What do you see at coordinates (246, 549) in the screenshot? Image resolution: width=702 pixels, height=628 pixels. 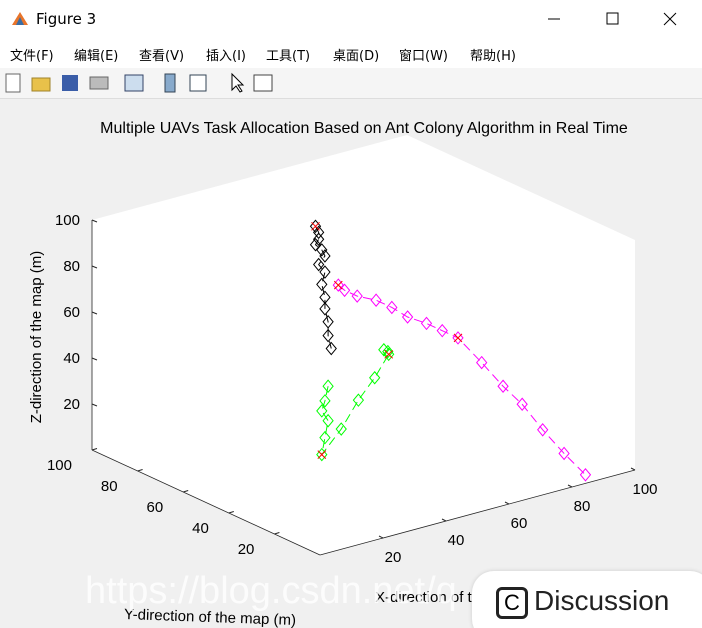 I see `y-tick-label: 20` at bounding box center [246, 549].